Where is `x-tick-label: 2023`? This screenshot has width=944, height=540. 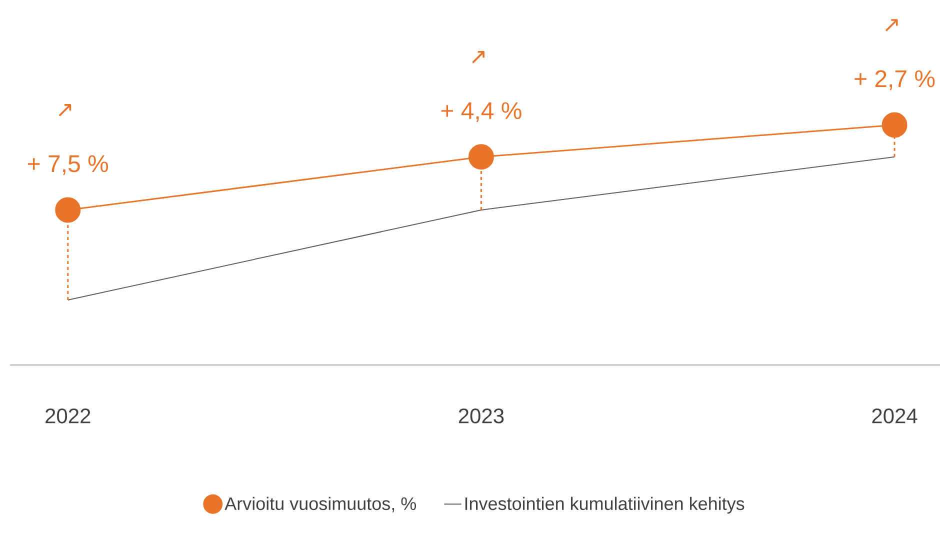
x-tick-label: 2023 is located at coordinates (481, 416).